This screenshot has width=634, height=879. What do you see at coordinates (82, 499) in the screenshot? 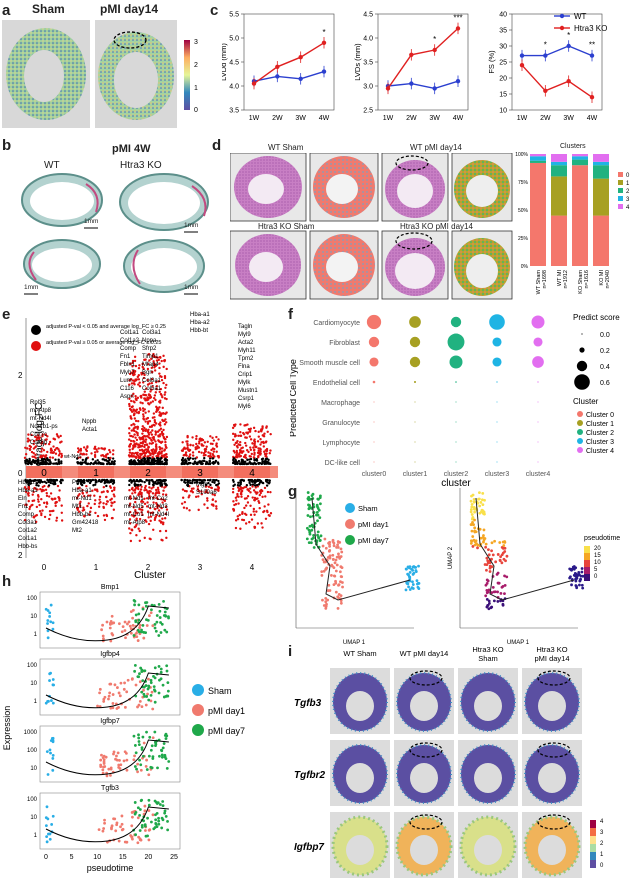
I see `e-gene-label-down: mt-Nd1` at bounding box center [82, 499].